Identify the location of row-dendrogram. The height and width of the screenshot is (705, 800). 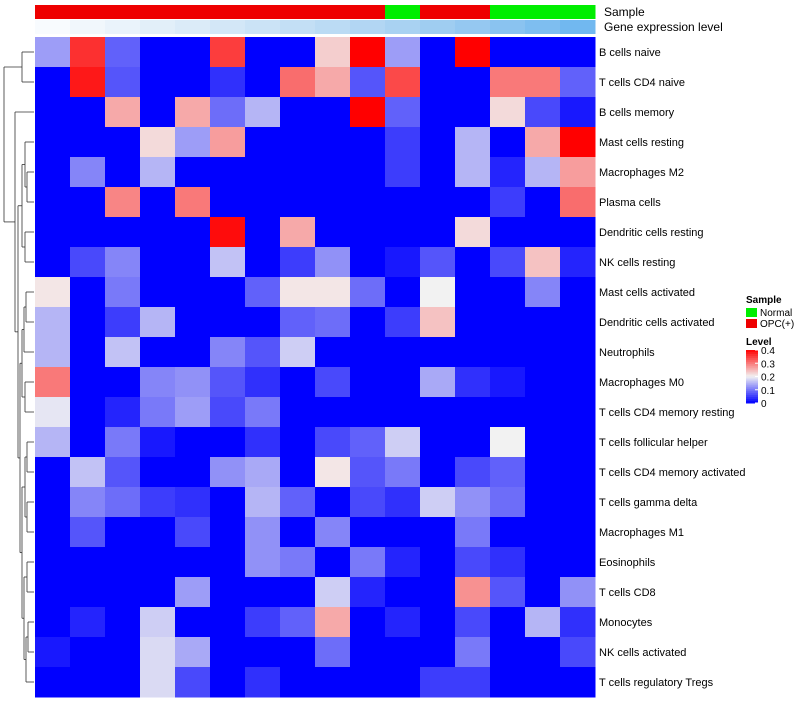
(18, 367).